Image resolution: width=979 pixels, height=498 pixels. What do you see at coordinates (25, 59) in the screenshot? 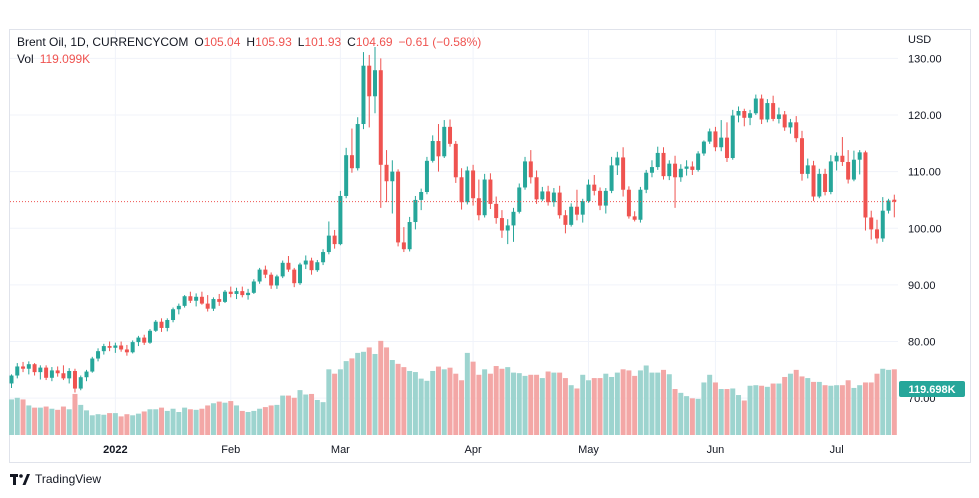
I see `volume-label: Vol` at bounding box center [25, 59].